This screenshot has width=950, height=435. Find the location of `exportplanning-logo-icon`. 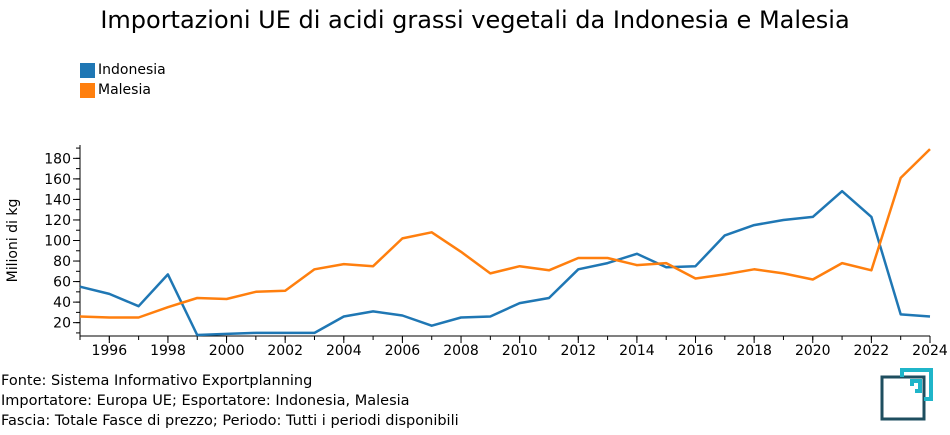

exportplanning-logo-icon is located at coordinates (906, 394).